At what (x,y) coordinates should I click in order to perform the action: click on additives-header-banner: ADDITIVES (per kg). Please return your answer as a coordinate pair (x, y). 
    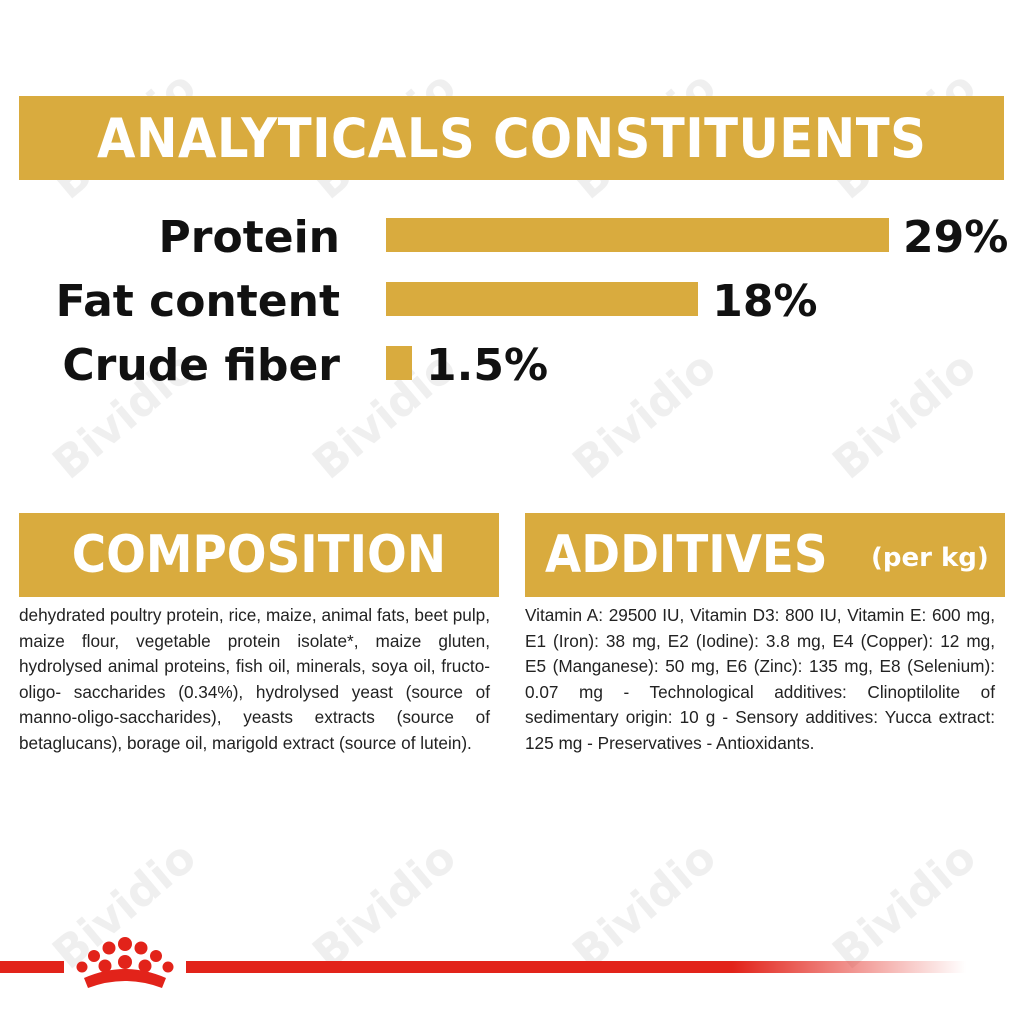
    Looking at the image, I should click on (765, 555).